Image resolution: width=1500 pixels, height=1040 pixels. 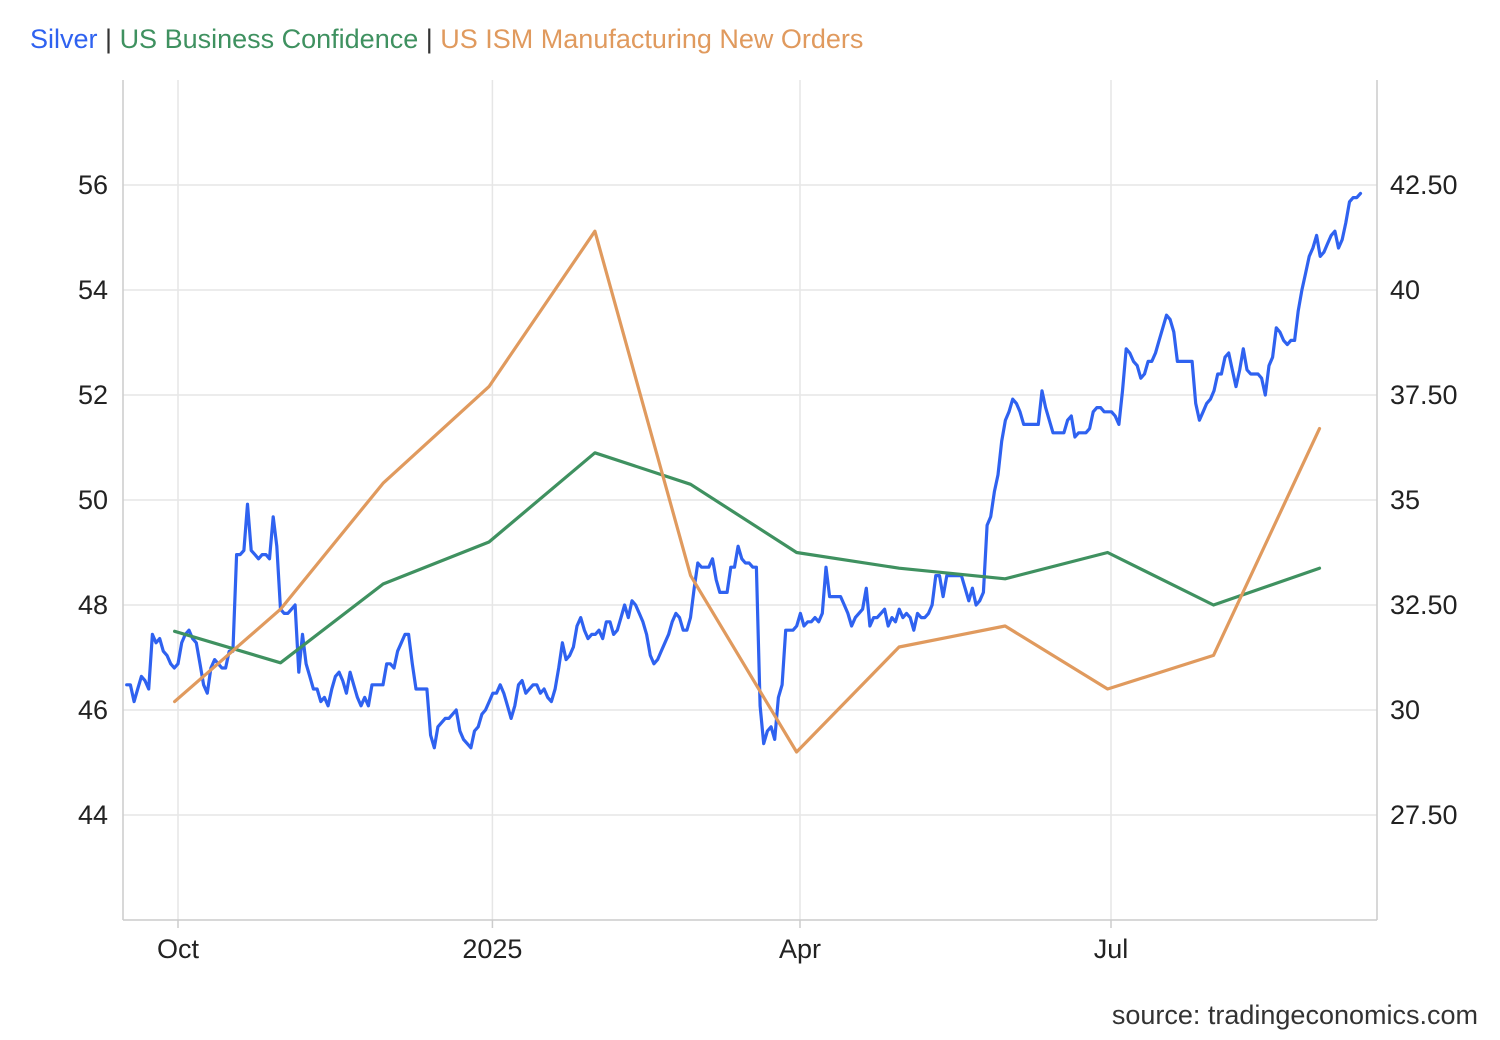 I want to click on left-axis-tick: 46, so click(x=93, y=710).